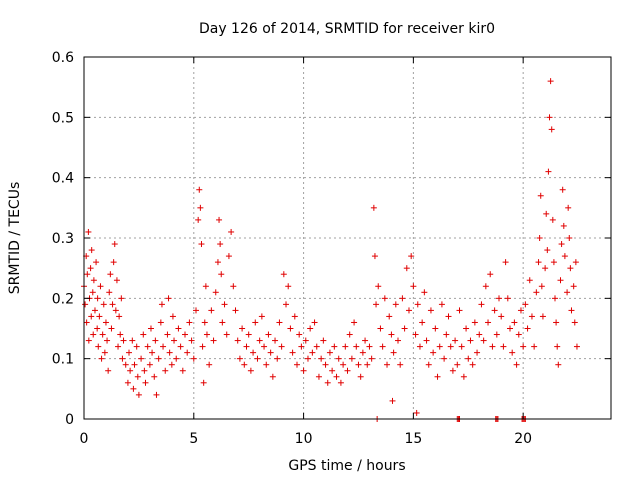 The image size is (640, 480). Describe the element at coordinates (63, 118) in the screenshot. I see `y-tick-label: 0.5` at that location.